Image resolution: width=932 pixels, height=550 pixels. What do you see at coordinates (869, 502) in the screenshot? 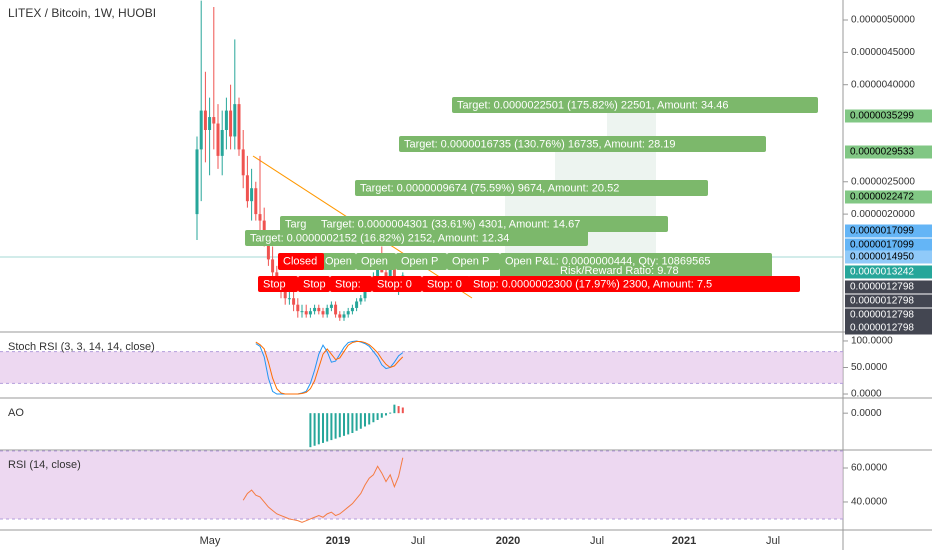
I see `y-tick-label: 40.0000` at bounding box center [869, 502].